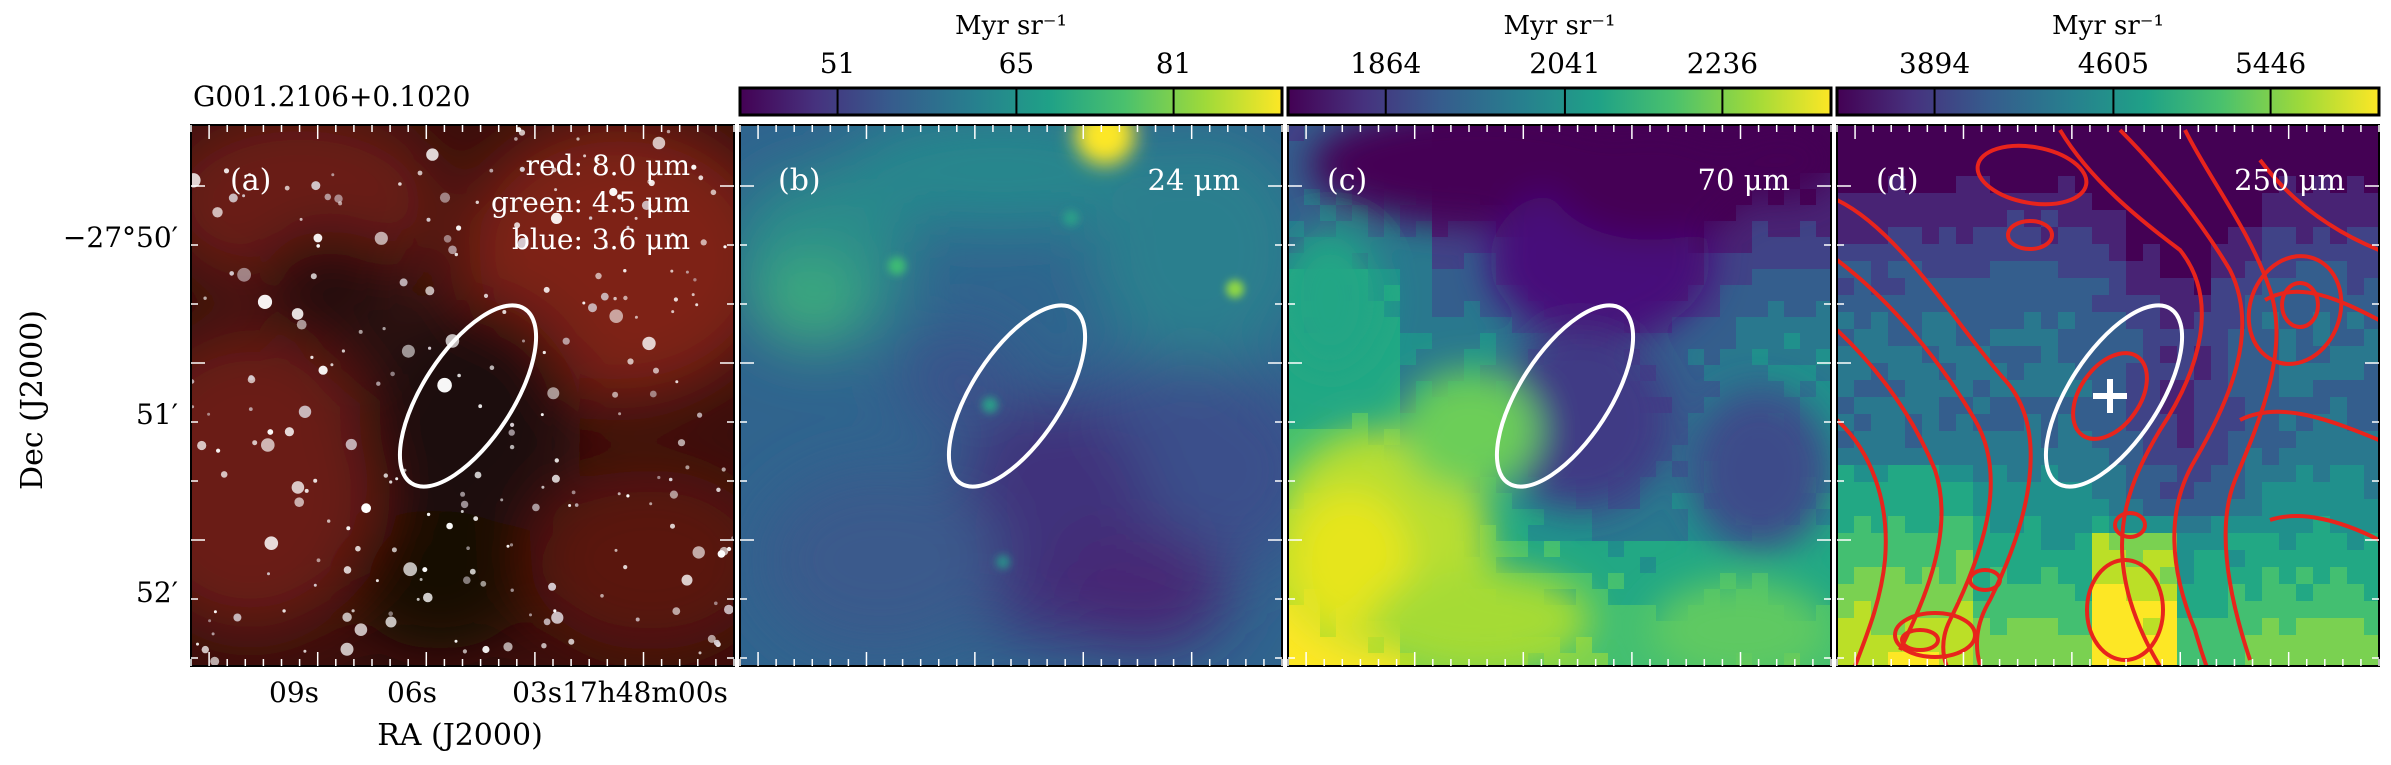 This screenshot has width=2391, height=765. I want to click on aperture-ellipse, so click(468, 396).